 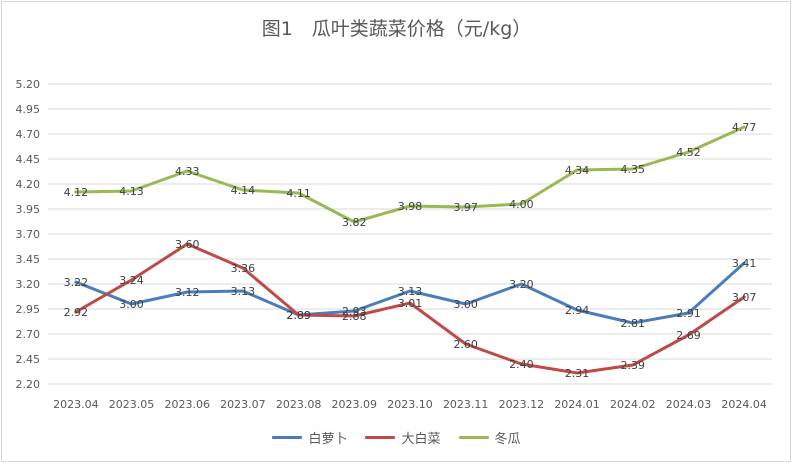 I want to click on data-label: 3.82, so click(x=354, y=222).